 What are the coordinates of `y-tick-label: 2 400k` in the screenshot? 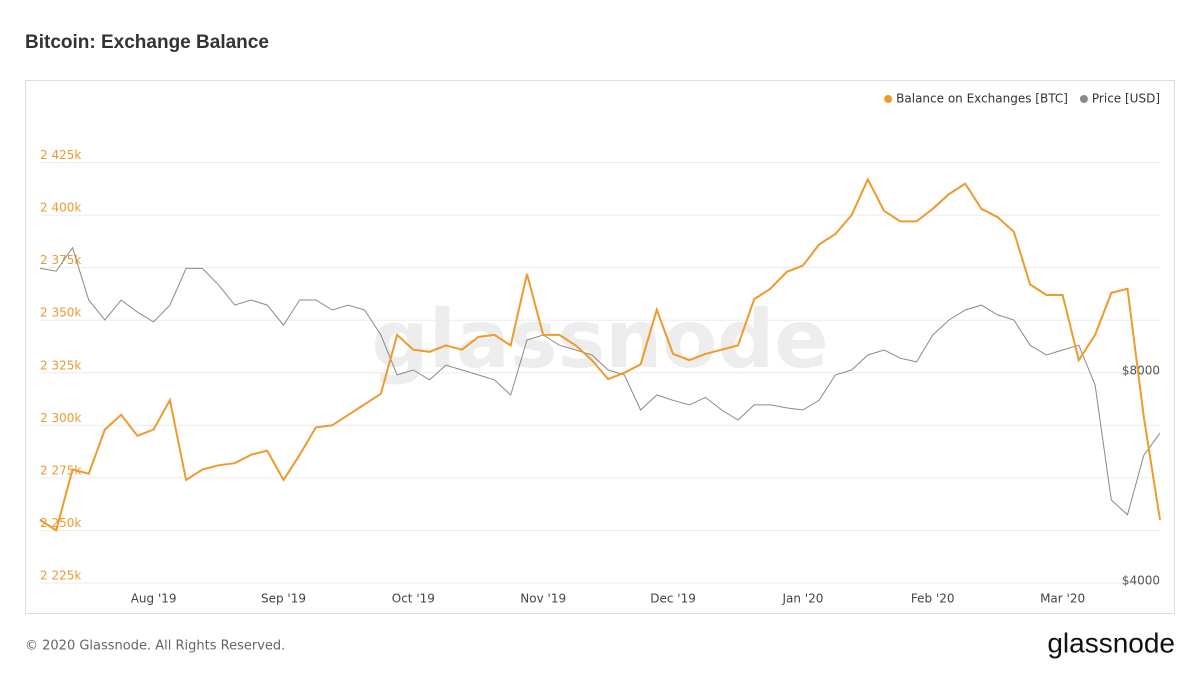 It's located at (60, 208).